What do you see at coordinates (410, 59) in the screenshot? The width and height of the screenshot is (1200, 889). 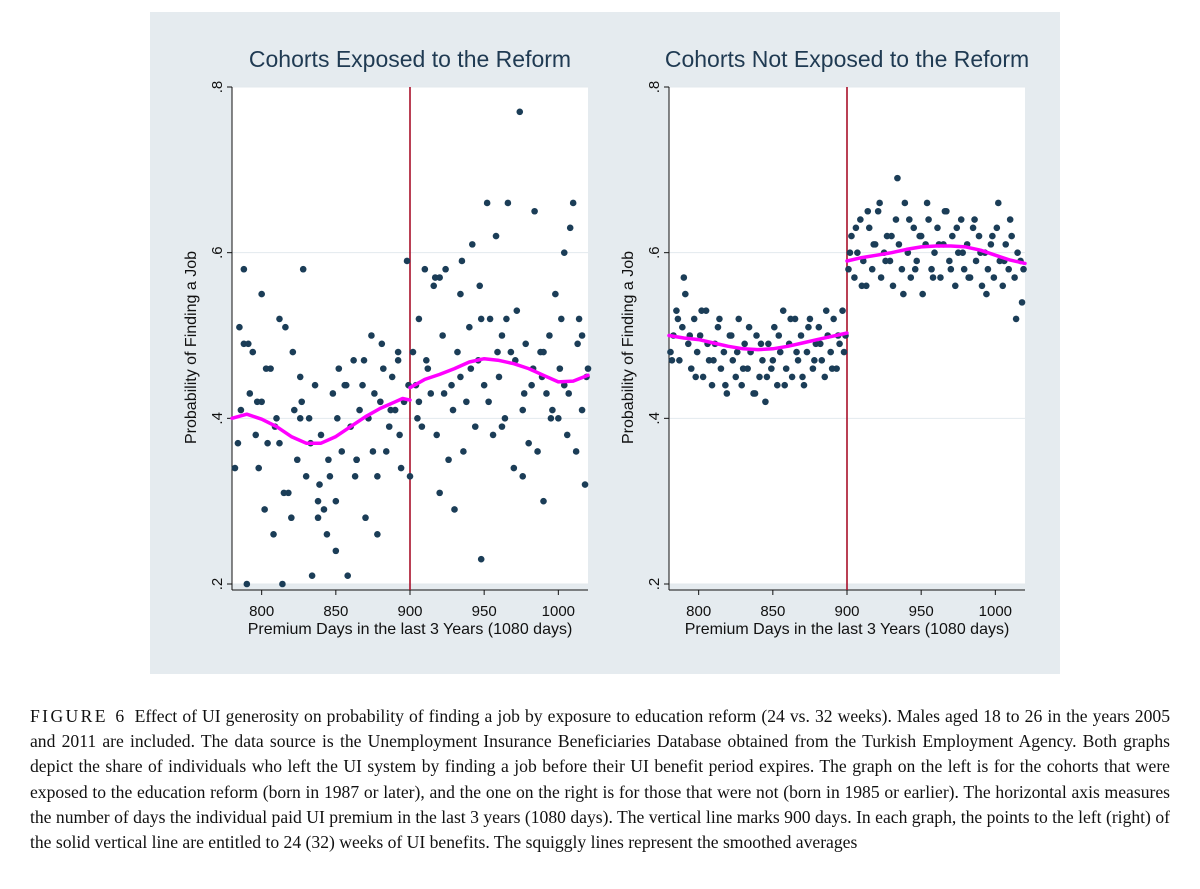 I see `panel-1-title: Cohorts Exposed to the Reform` at bounding box center [410, 59].